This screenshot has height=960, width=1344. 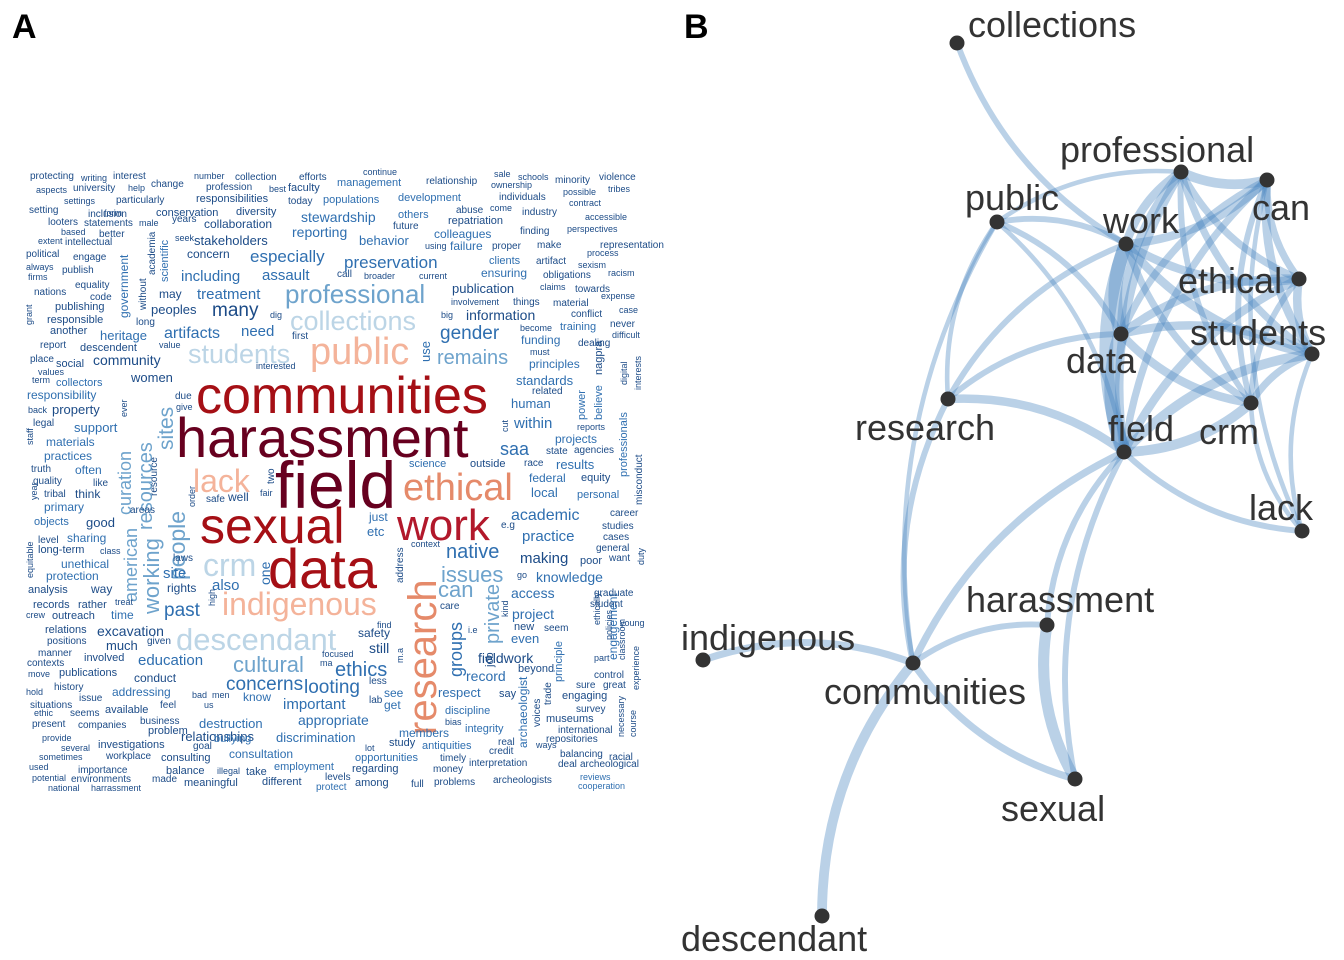 I want to click on word-cloud-word: results, so click(x=575, y=464).